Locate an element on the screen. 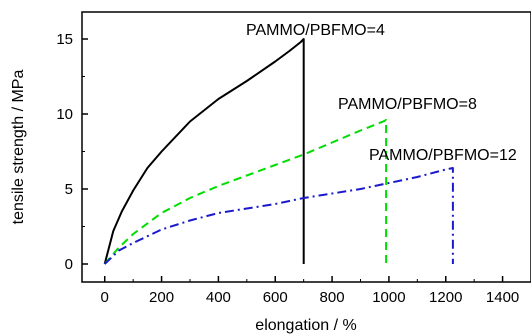 Image resolution: width=531 pixels, height=334 pixels. series-label-pammo-pbfmo-8: PAMMO/PBFMO=8 is located at coordinates (407, 104).